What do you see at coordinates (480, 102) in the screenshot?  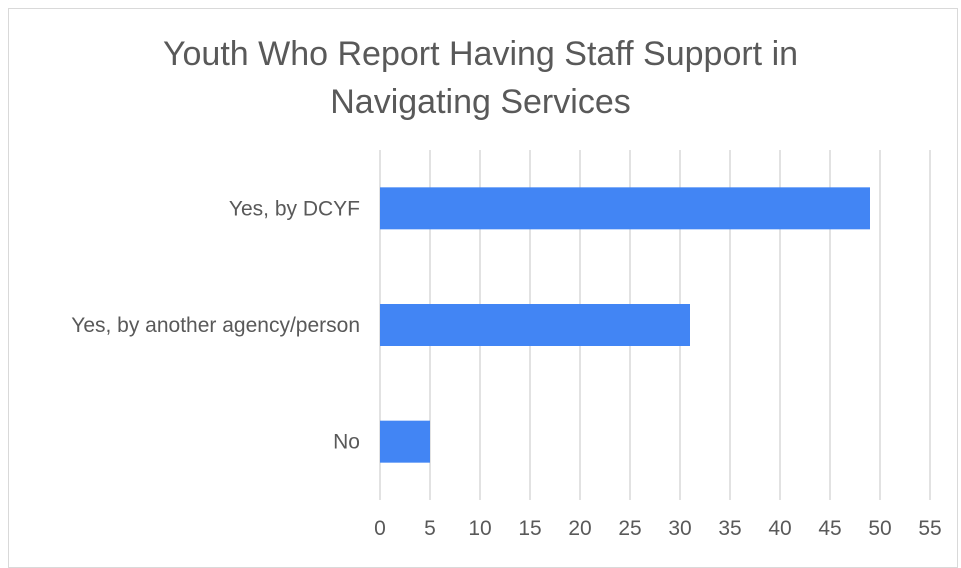 I see `chart-title-line-2: Navigating Services` at bounding box center [480, 102].